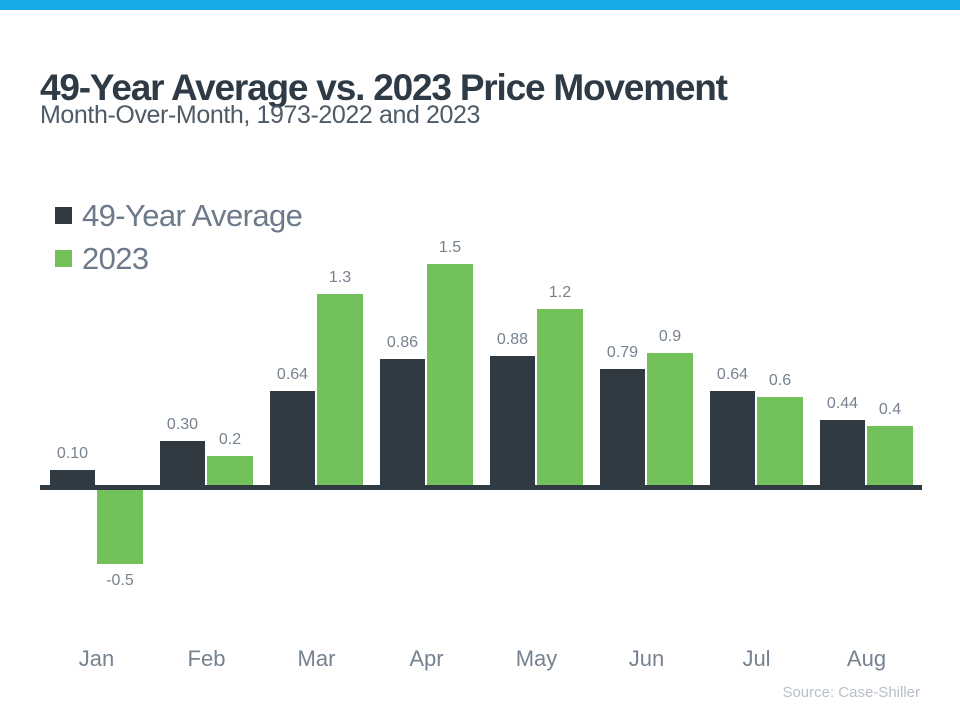 Image resolution: width=960 pixels, height=720 pixels. I want to click on x-axis-label: Aug, so click(866, 658).